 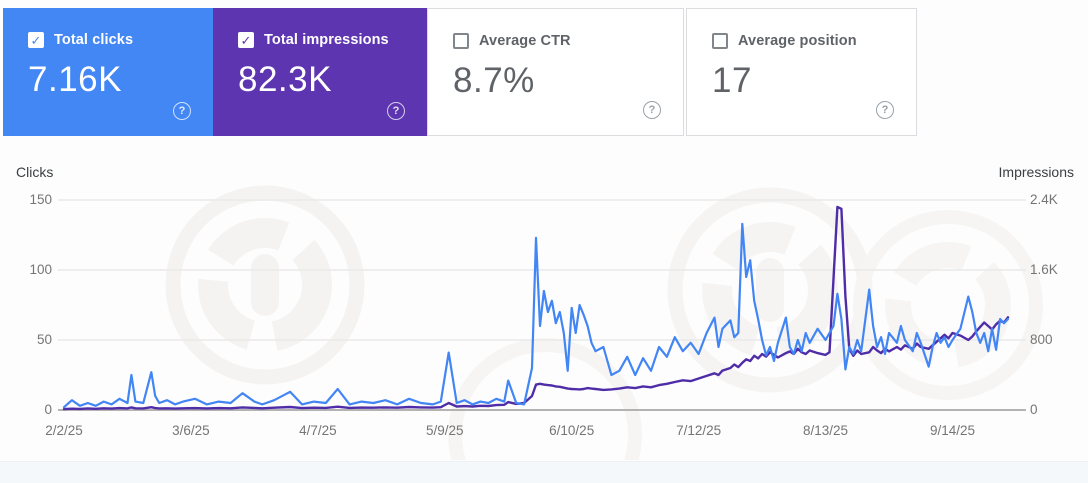 What do you see at coordinates (40, 199) in the screenshot?
I see `left-ytick: 150` at bounding box center [40, 199].